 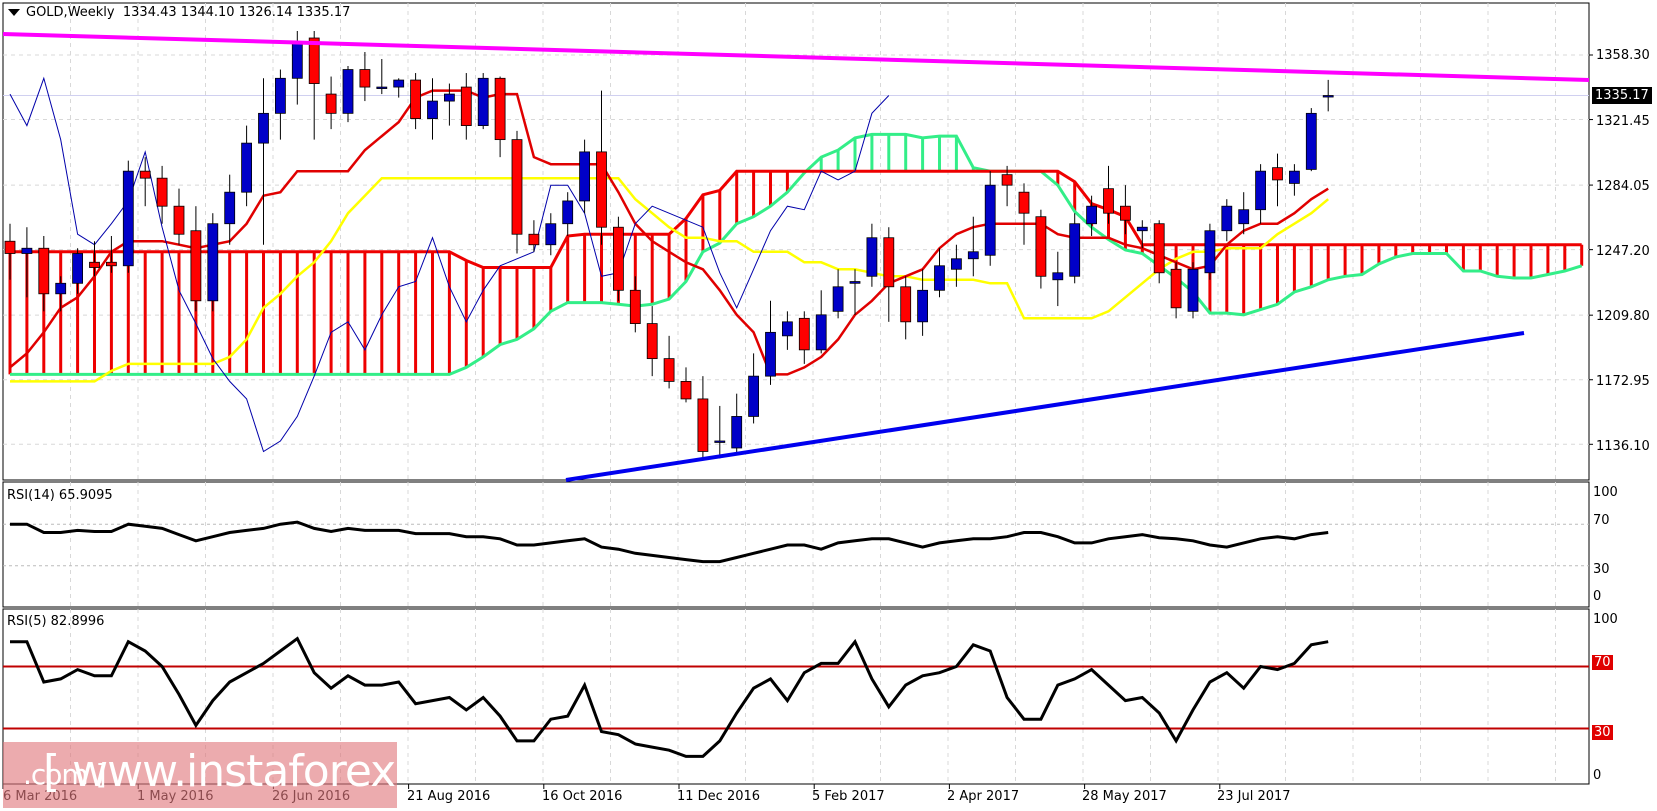 I want to click on watermark-suffix: .com ], so click(x=65, y=774).